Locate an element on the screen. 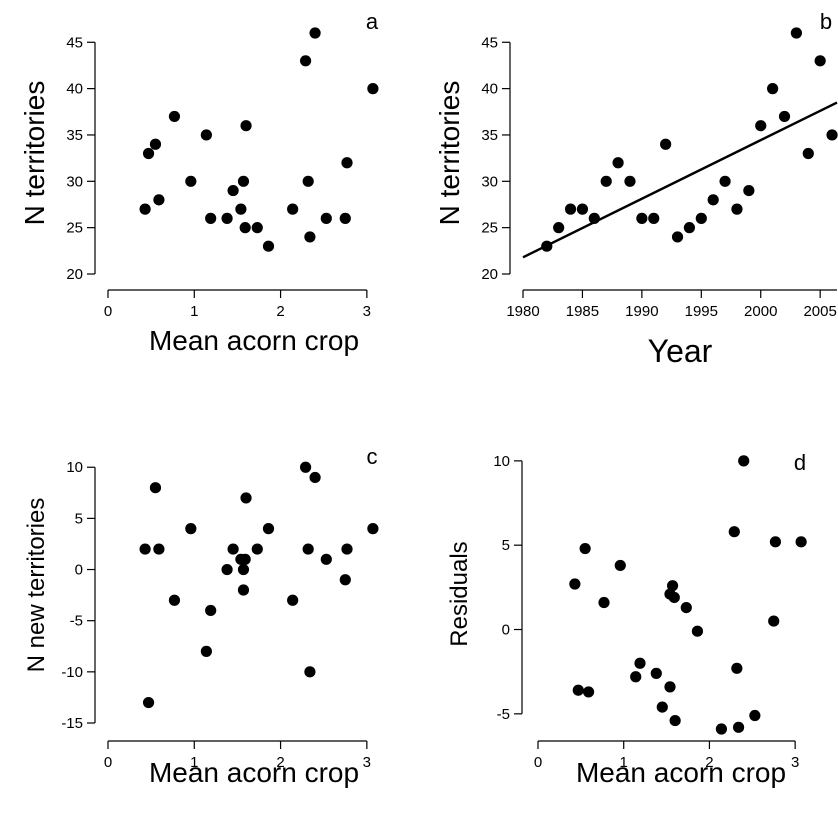 The height and width of the screenshot is (819, 838). y-tick-label: 0 is located at coordinates (79, 570).